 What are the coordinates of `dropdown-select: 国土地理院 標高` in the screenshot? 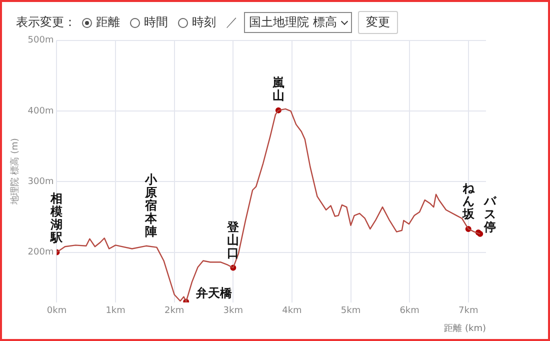 It's located at (298, 22).